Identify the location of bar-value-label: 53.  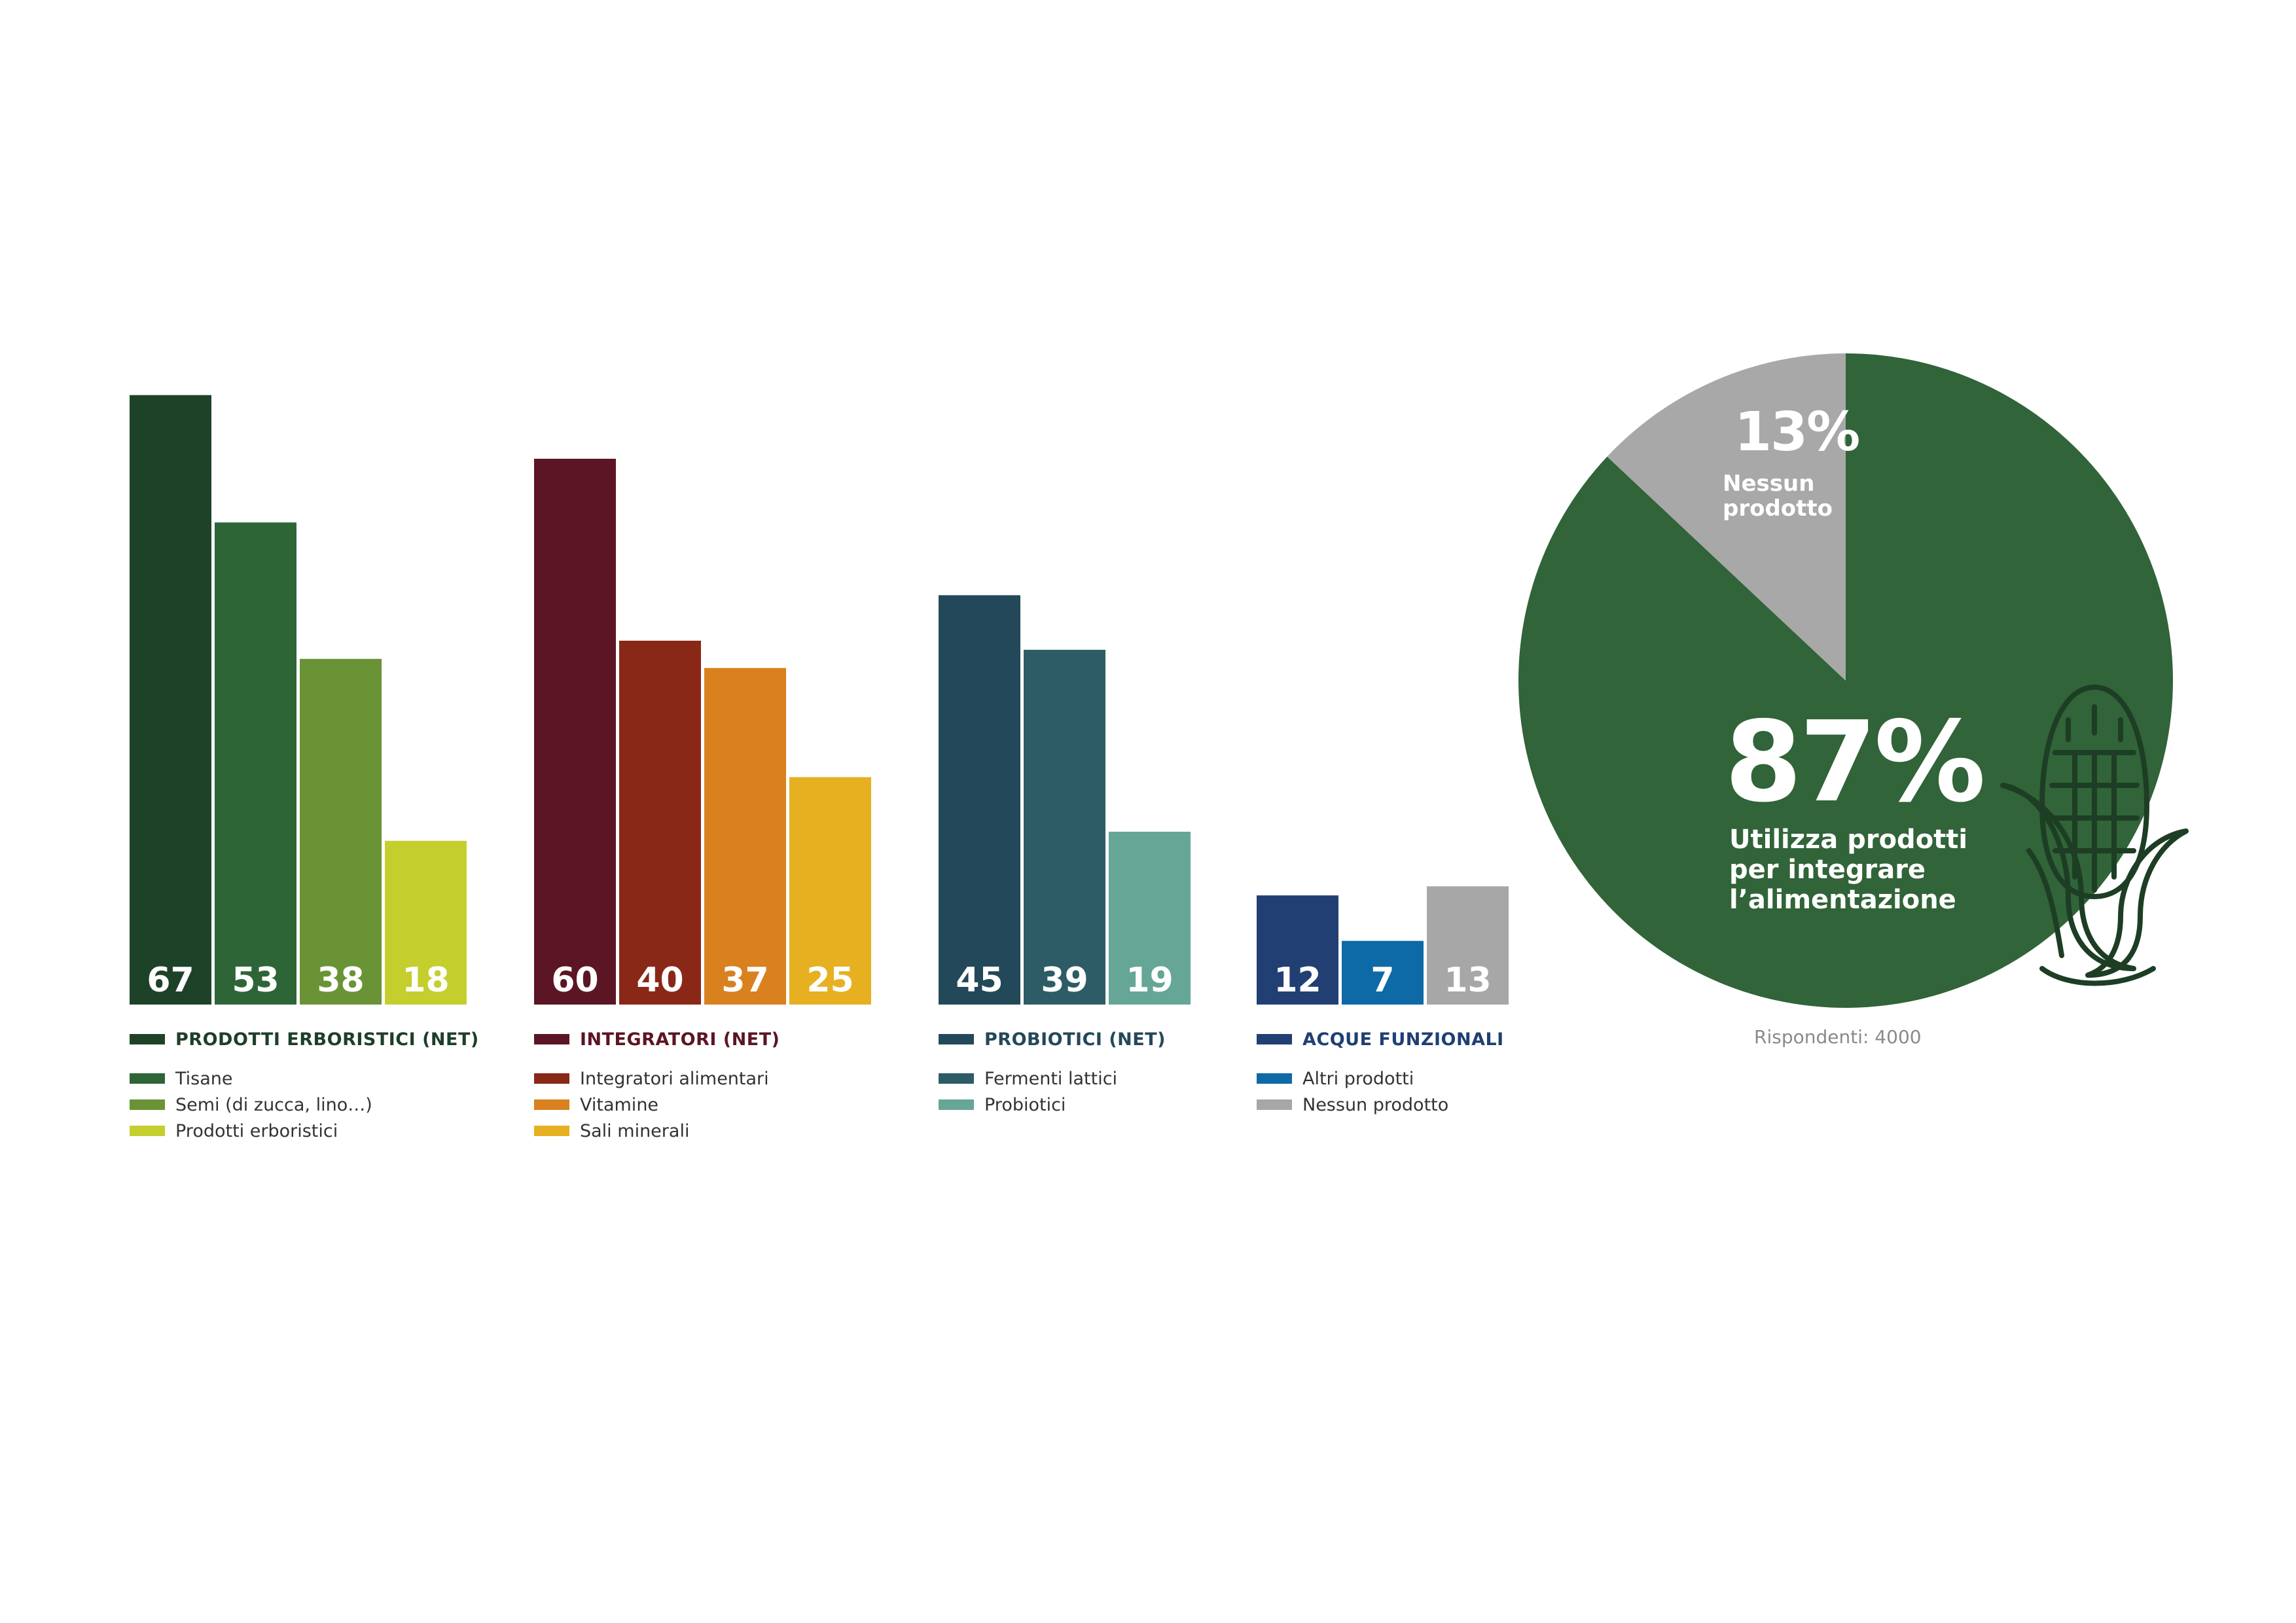
(255, 981).